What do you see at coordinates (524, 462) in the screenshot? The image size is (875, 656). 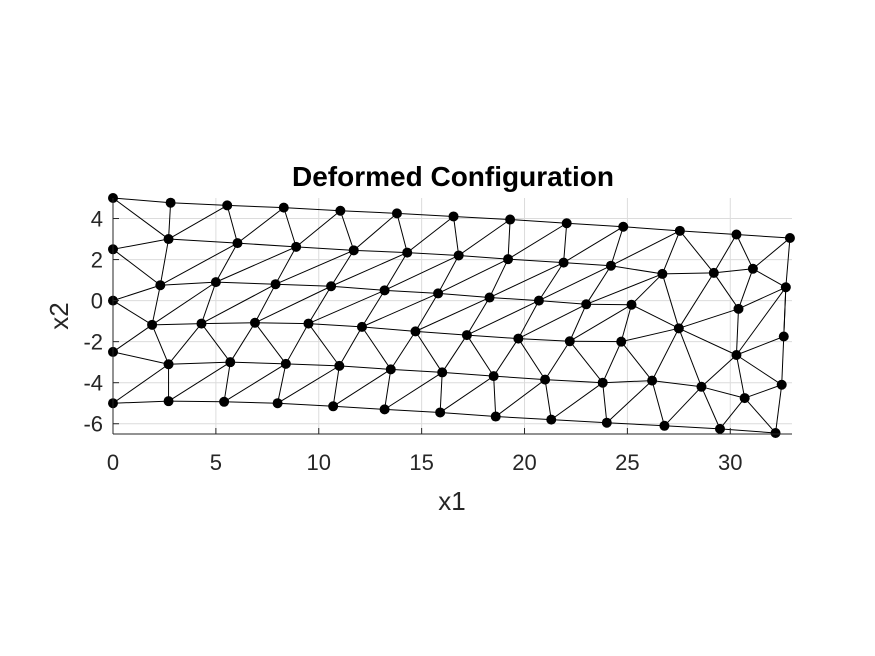 I see `x-tick-label: 20` at bounding box center [524, 462].